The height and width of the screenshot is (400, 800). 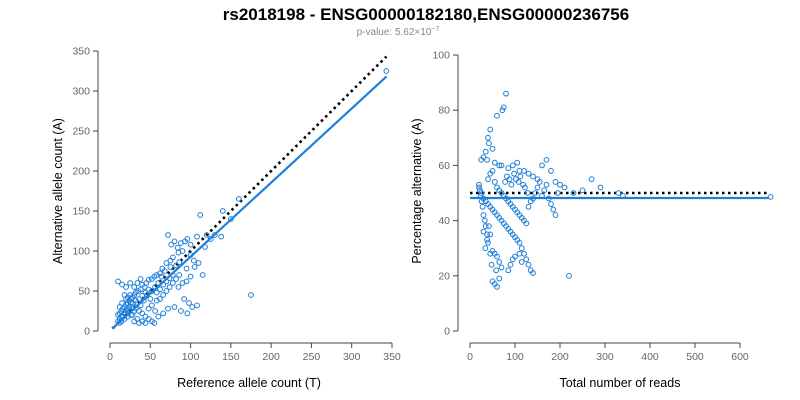 What do you see at coordinates (58, 191) in the screenshot?
I see `left-y-axis-label: Alternative allele count (A)` at bounding box center [58, 191].